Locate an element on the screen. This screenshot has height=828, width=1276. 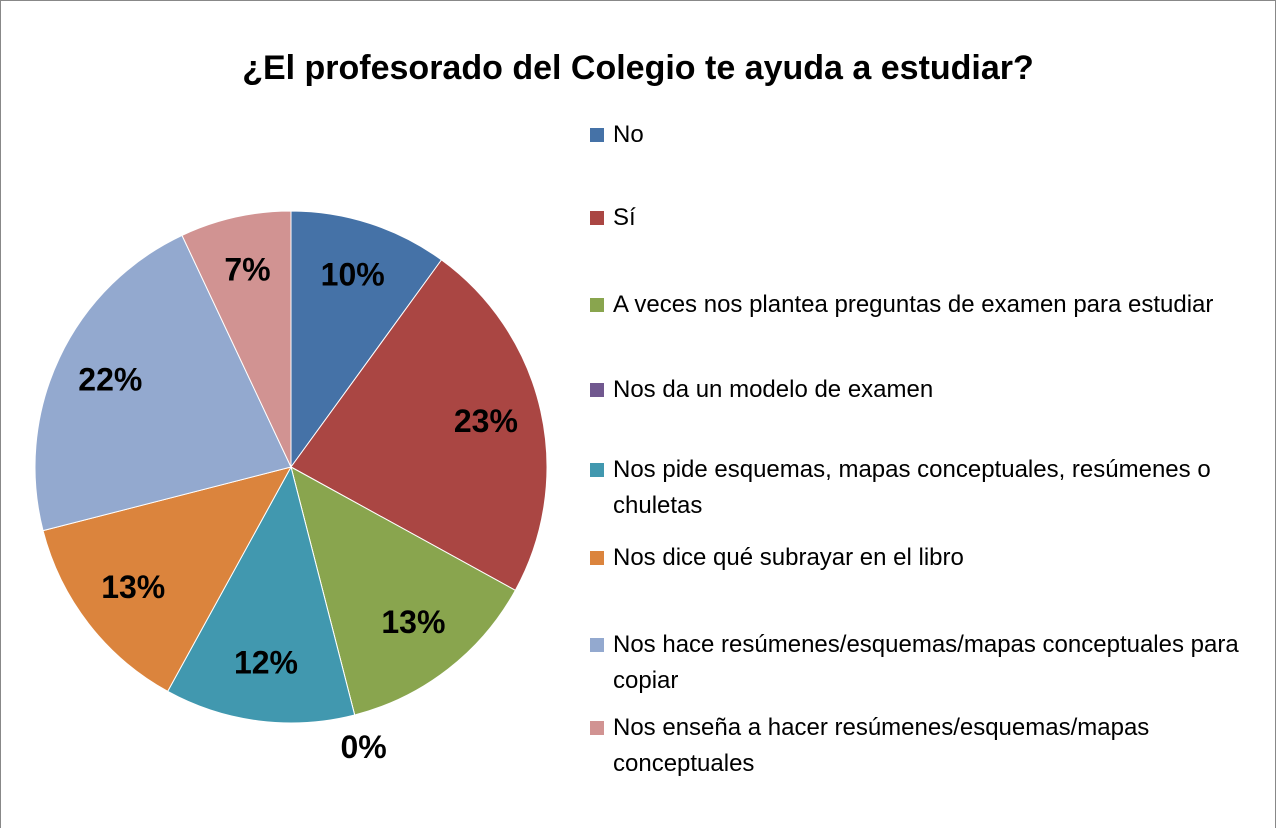
data-label: 7% is located at coordinates (247, 270).